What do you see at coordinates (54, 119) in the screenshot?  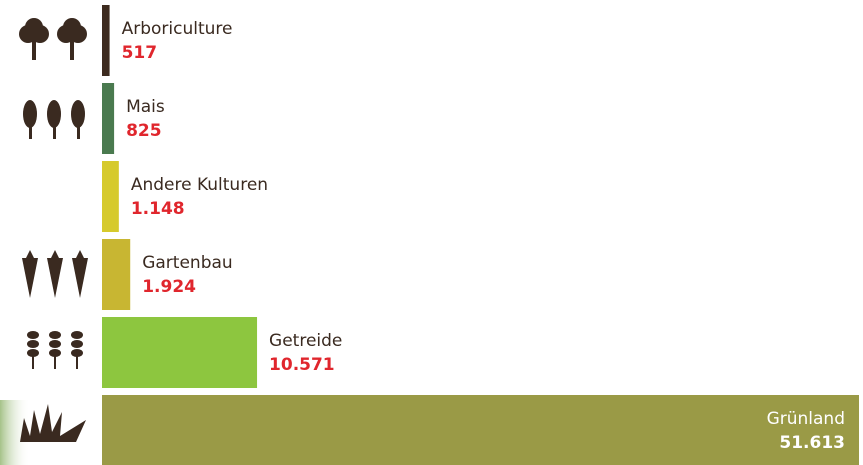 I see `icon-corn` at bounding box center [54, 119].